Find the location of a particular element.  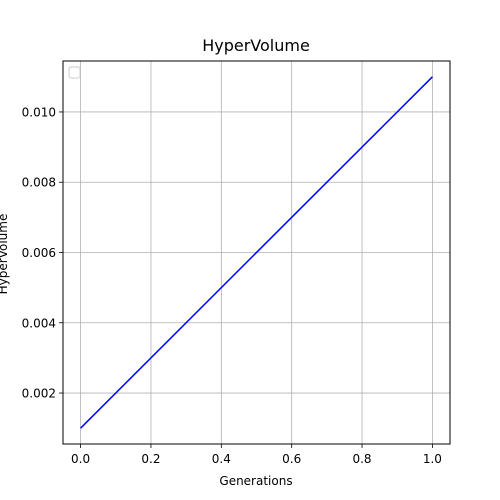

x-tick-label: 0.4 is located at coordinates (221, 459).